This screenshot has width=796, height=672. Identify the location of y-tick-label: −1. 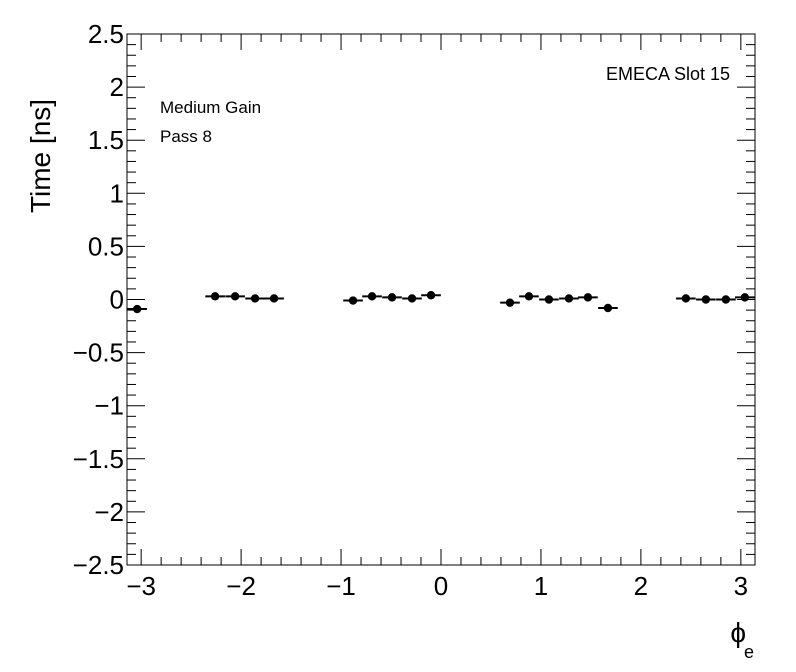
(109, 406).